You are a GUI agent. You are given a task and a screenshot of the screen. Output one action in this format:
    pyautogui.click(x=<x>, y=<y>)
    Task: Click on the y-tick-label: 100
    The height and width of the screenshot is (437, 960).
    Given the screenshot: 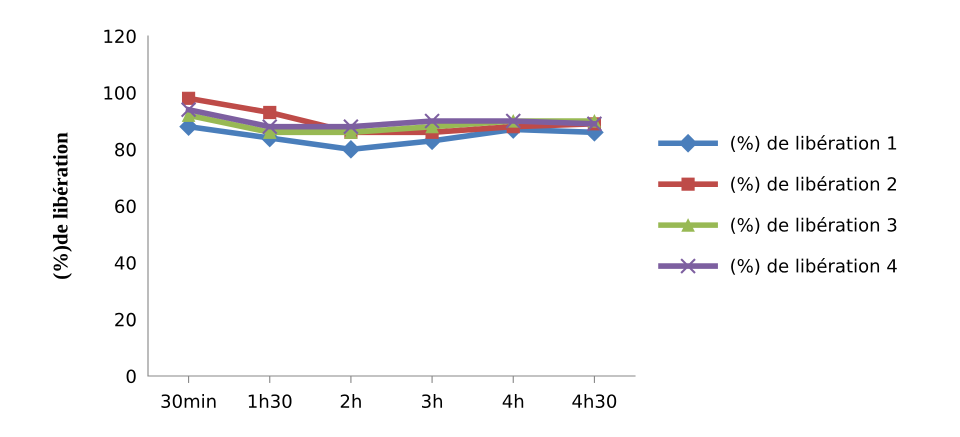 What is the action you would take?
    pyautogui.click(x=120, y=93)
    